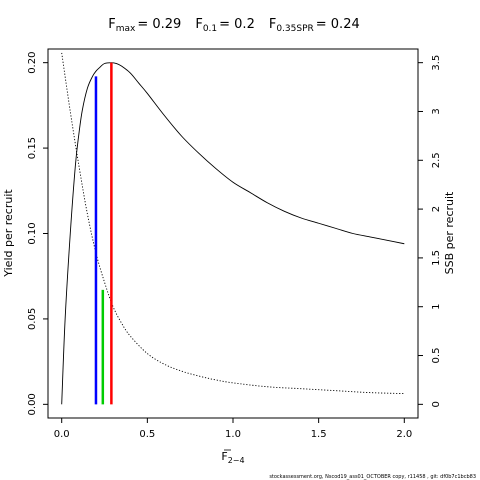 This screenshot has height=480, width=480. Describe the element at coordinates (159, 24) in the screenshot. I see `title-fmax-eq: = 0.29` at that location.